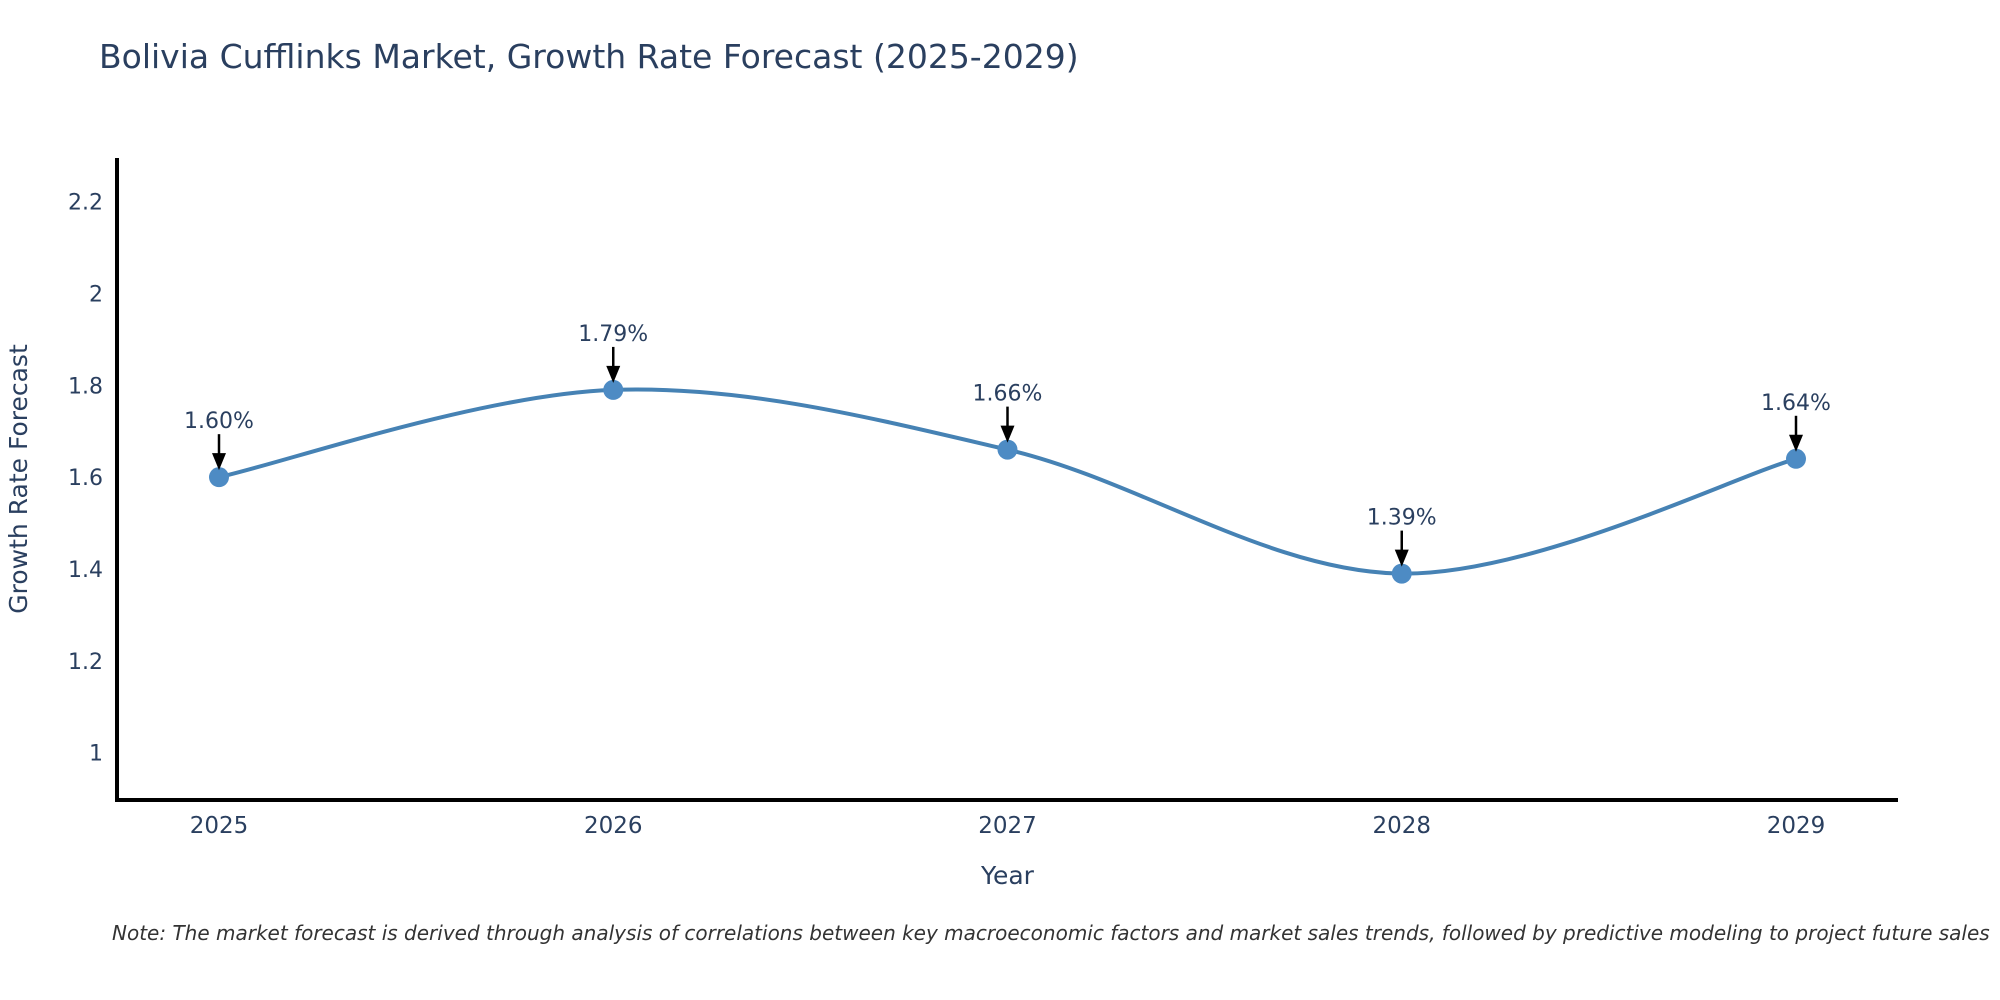 The image size is (2000, 1000). Describe the element at coordinates (85, 478) in the screenshot. I see `y-tick-label: 1.6` at that location.